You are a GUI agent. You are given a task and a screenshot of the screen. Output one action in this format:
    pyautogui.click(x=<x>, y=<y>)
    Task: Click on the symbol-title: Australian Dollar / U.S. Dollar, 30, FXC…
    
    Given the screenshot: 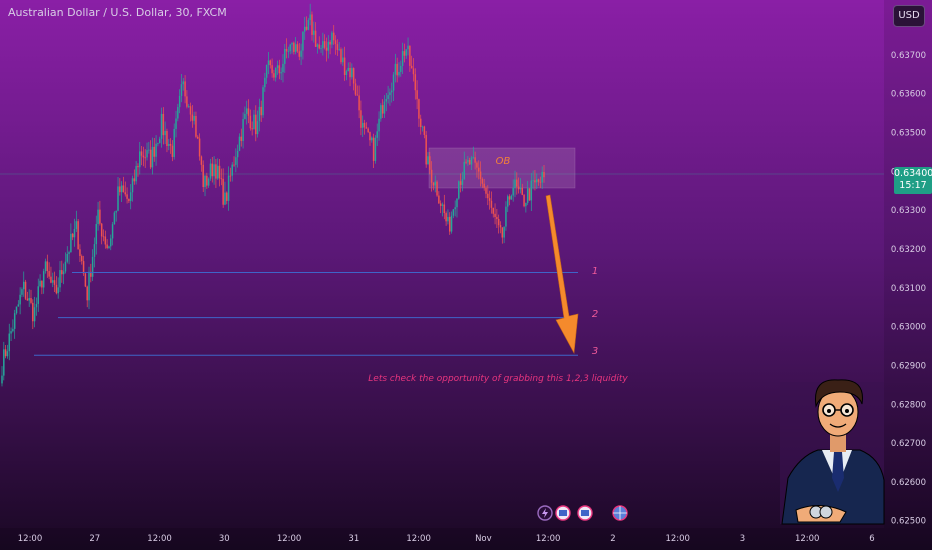 What is the action you would take?
    pyautogui.click(x=117, y=12)
    